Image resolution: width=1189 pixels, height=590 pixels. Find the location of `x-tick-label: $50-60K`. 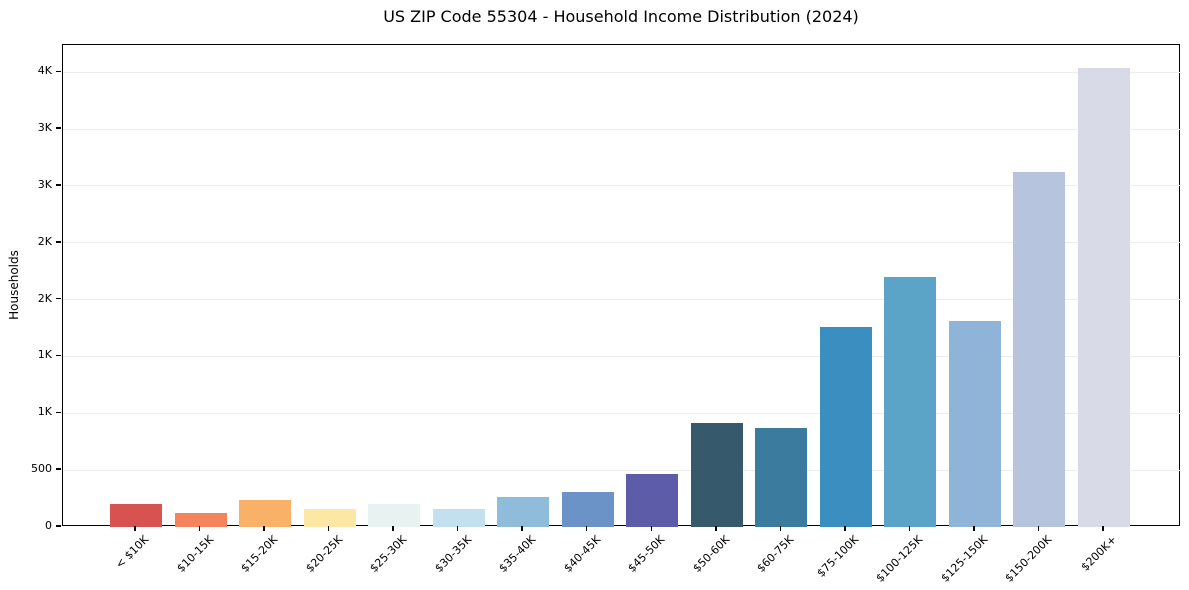

x-tick-label: $50-60K is located at coordinates (711, 554).